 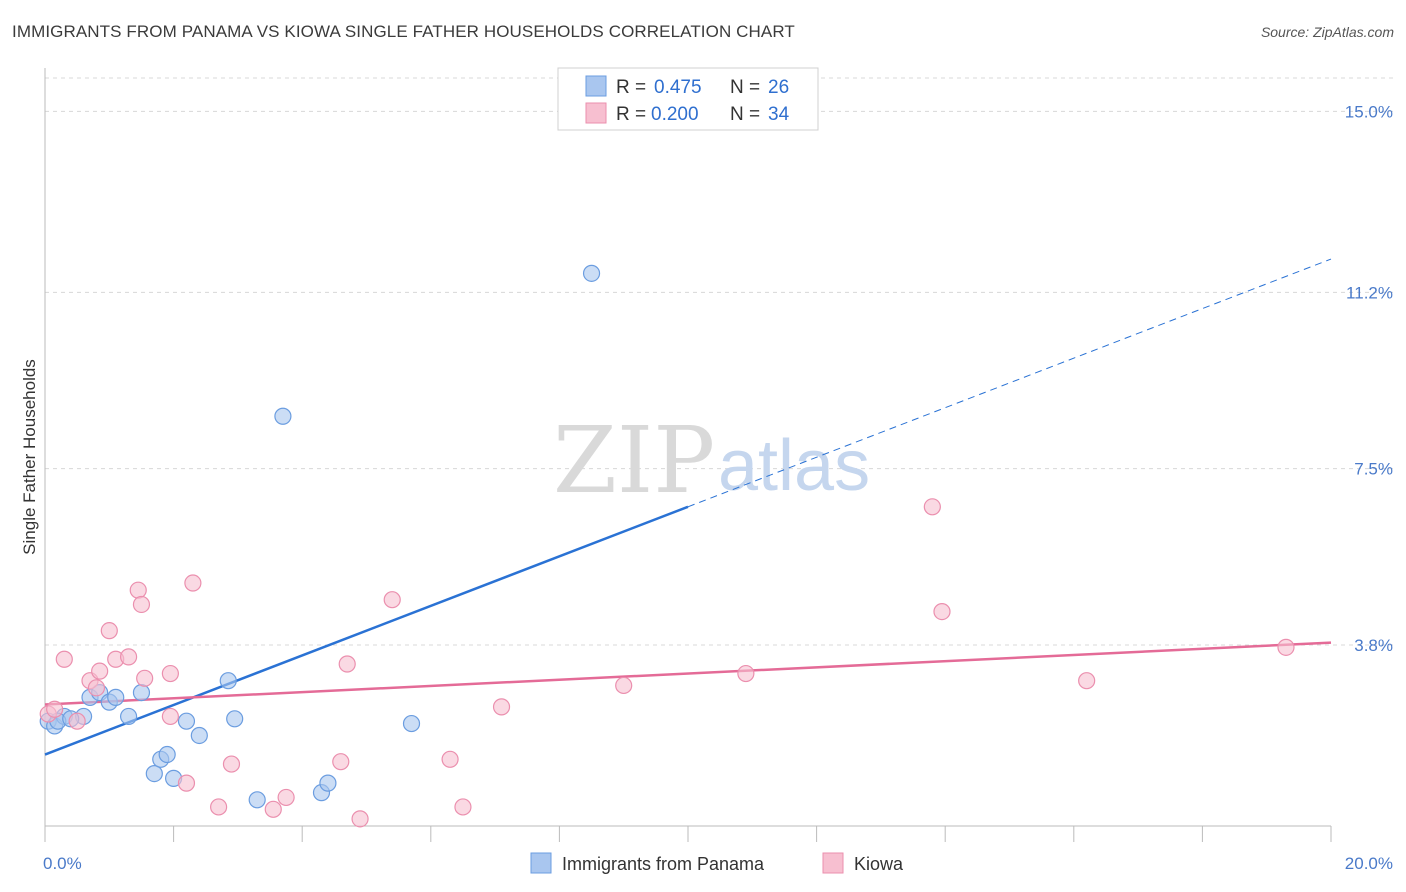 What do you see at coordinates (663, 864) in the screenshot?
I see `bottom-legend-label-panama: Immigrants from Panama` at bounding box center [663, 864].